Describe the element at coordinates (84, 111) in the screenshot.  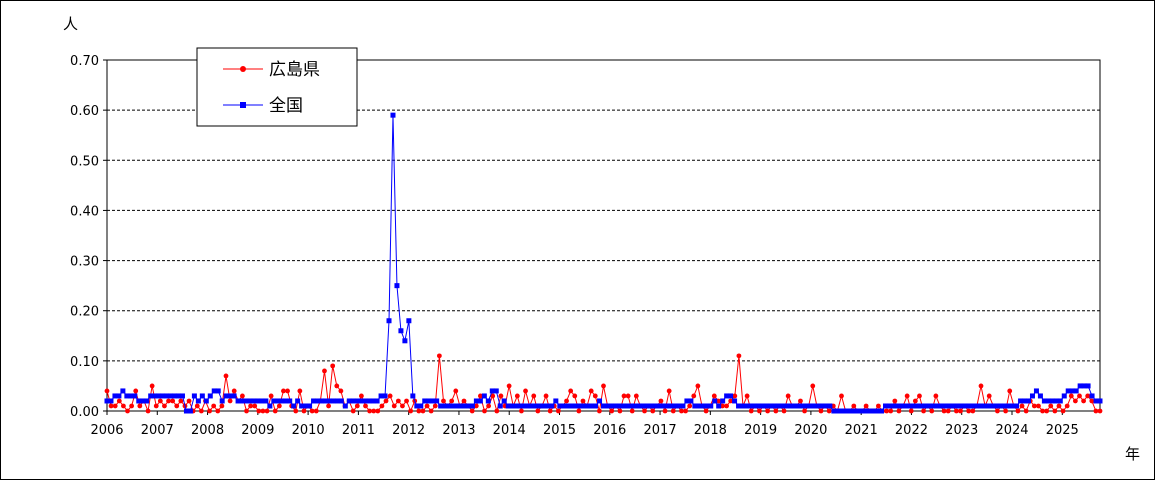
I see `y-tick-label: 0.60` at that location.